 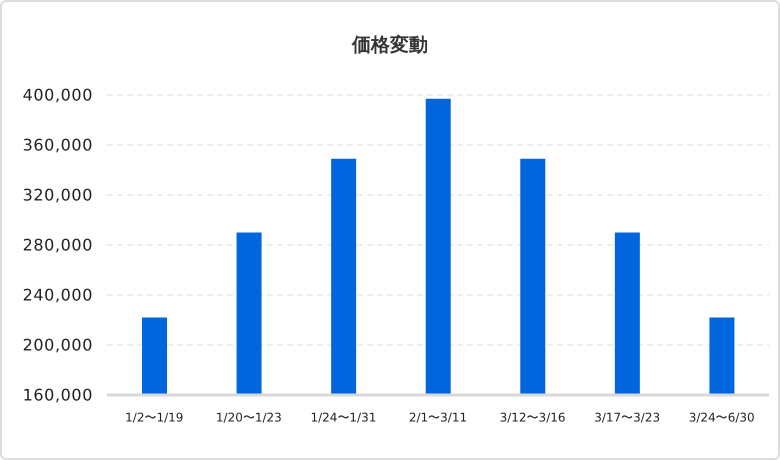 What do you see at coordinates (390, 45) in the screenshot?
I see `chart-title: 価格変動` at bounding box center [390, 45].